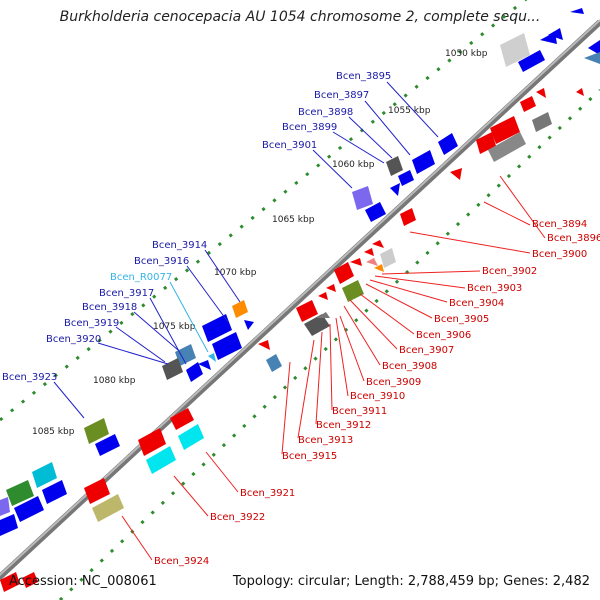 This screenshot has width=600, height=600. What do you see at coordinates (267, 493) in the screenshot?
I see `gene-label: Bcen_3921` at bounding box center [267, 493].